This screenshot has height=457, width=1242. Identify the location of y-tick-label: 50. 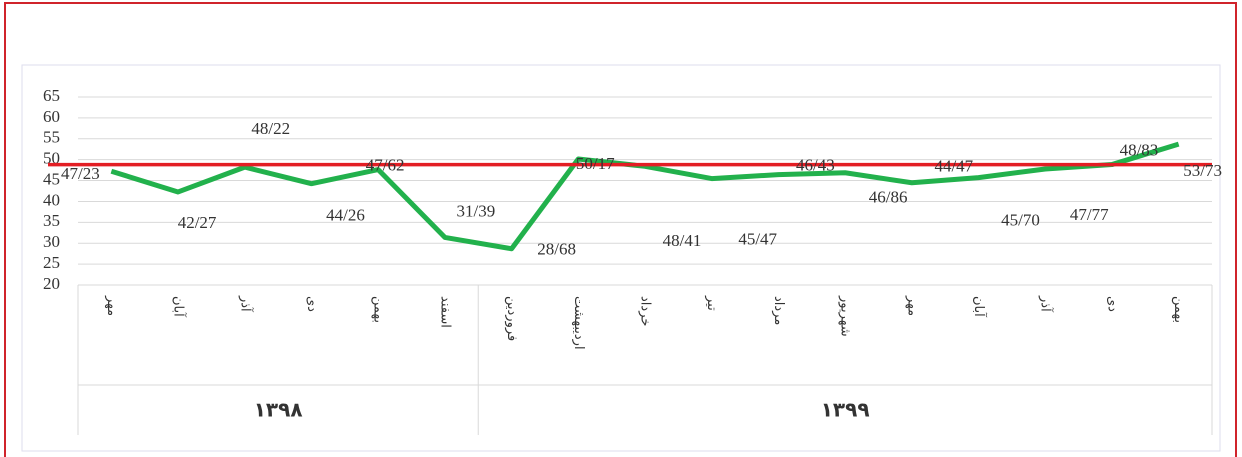
(51, 158).